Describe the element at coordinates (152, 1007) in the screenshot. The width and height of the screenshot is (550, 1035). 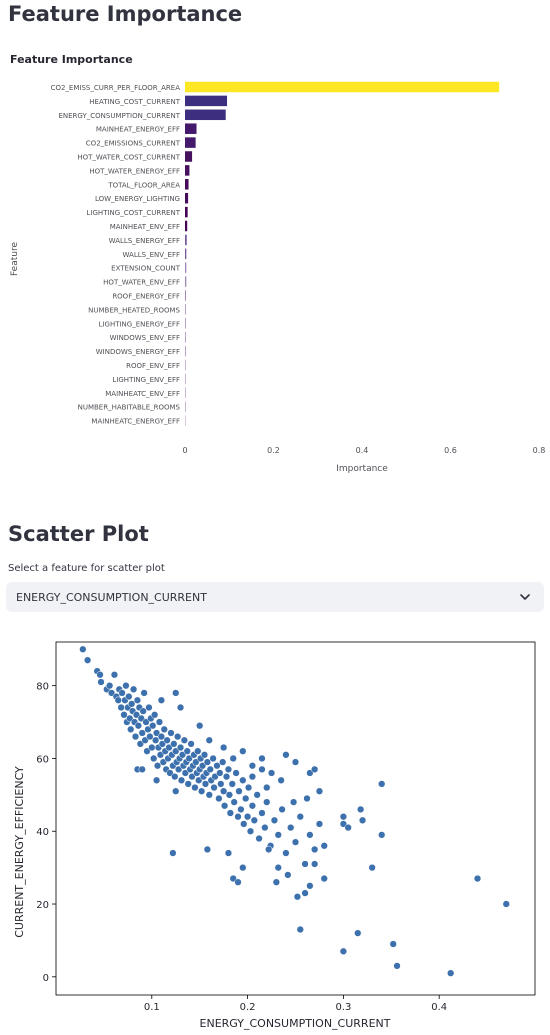
I see `x-tick-label: 0.1` at that location.